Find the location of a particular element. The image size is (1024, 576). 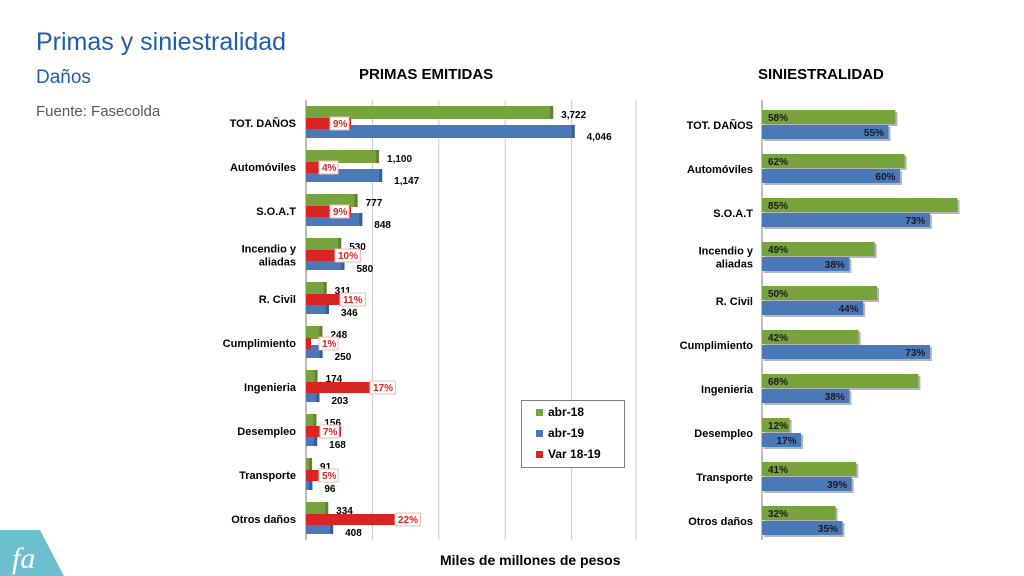

primas-category-label: Ingenieria is located at coordinates (270, 388).